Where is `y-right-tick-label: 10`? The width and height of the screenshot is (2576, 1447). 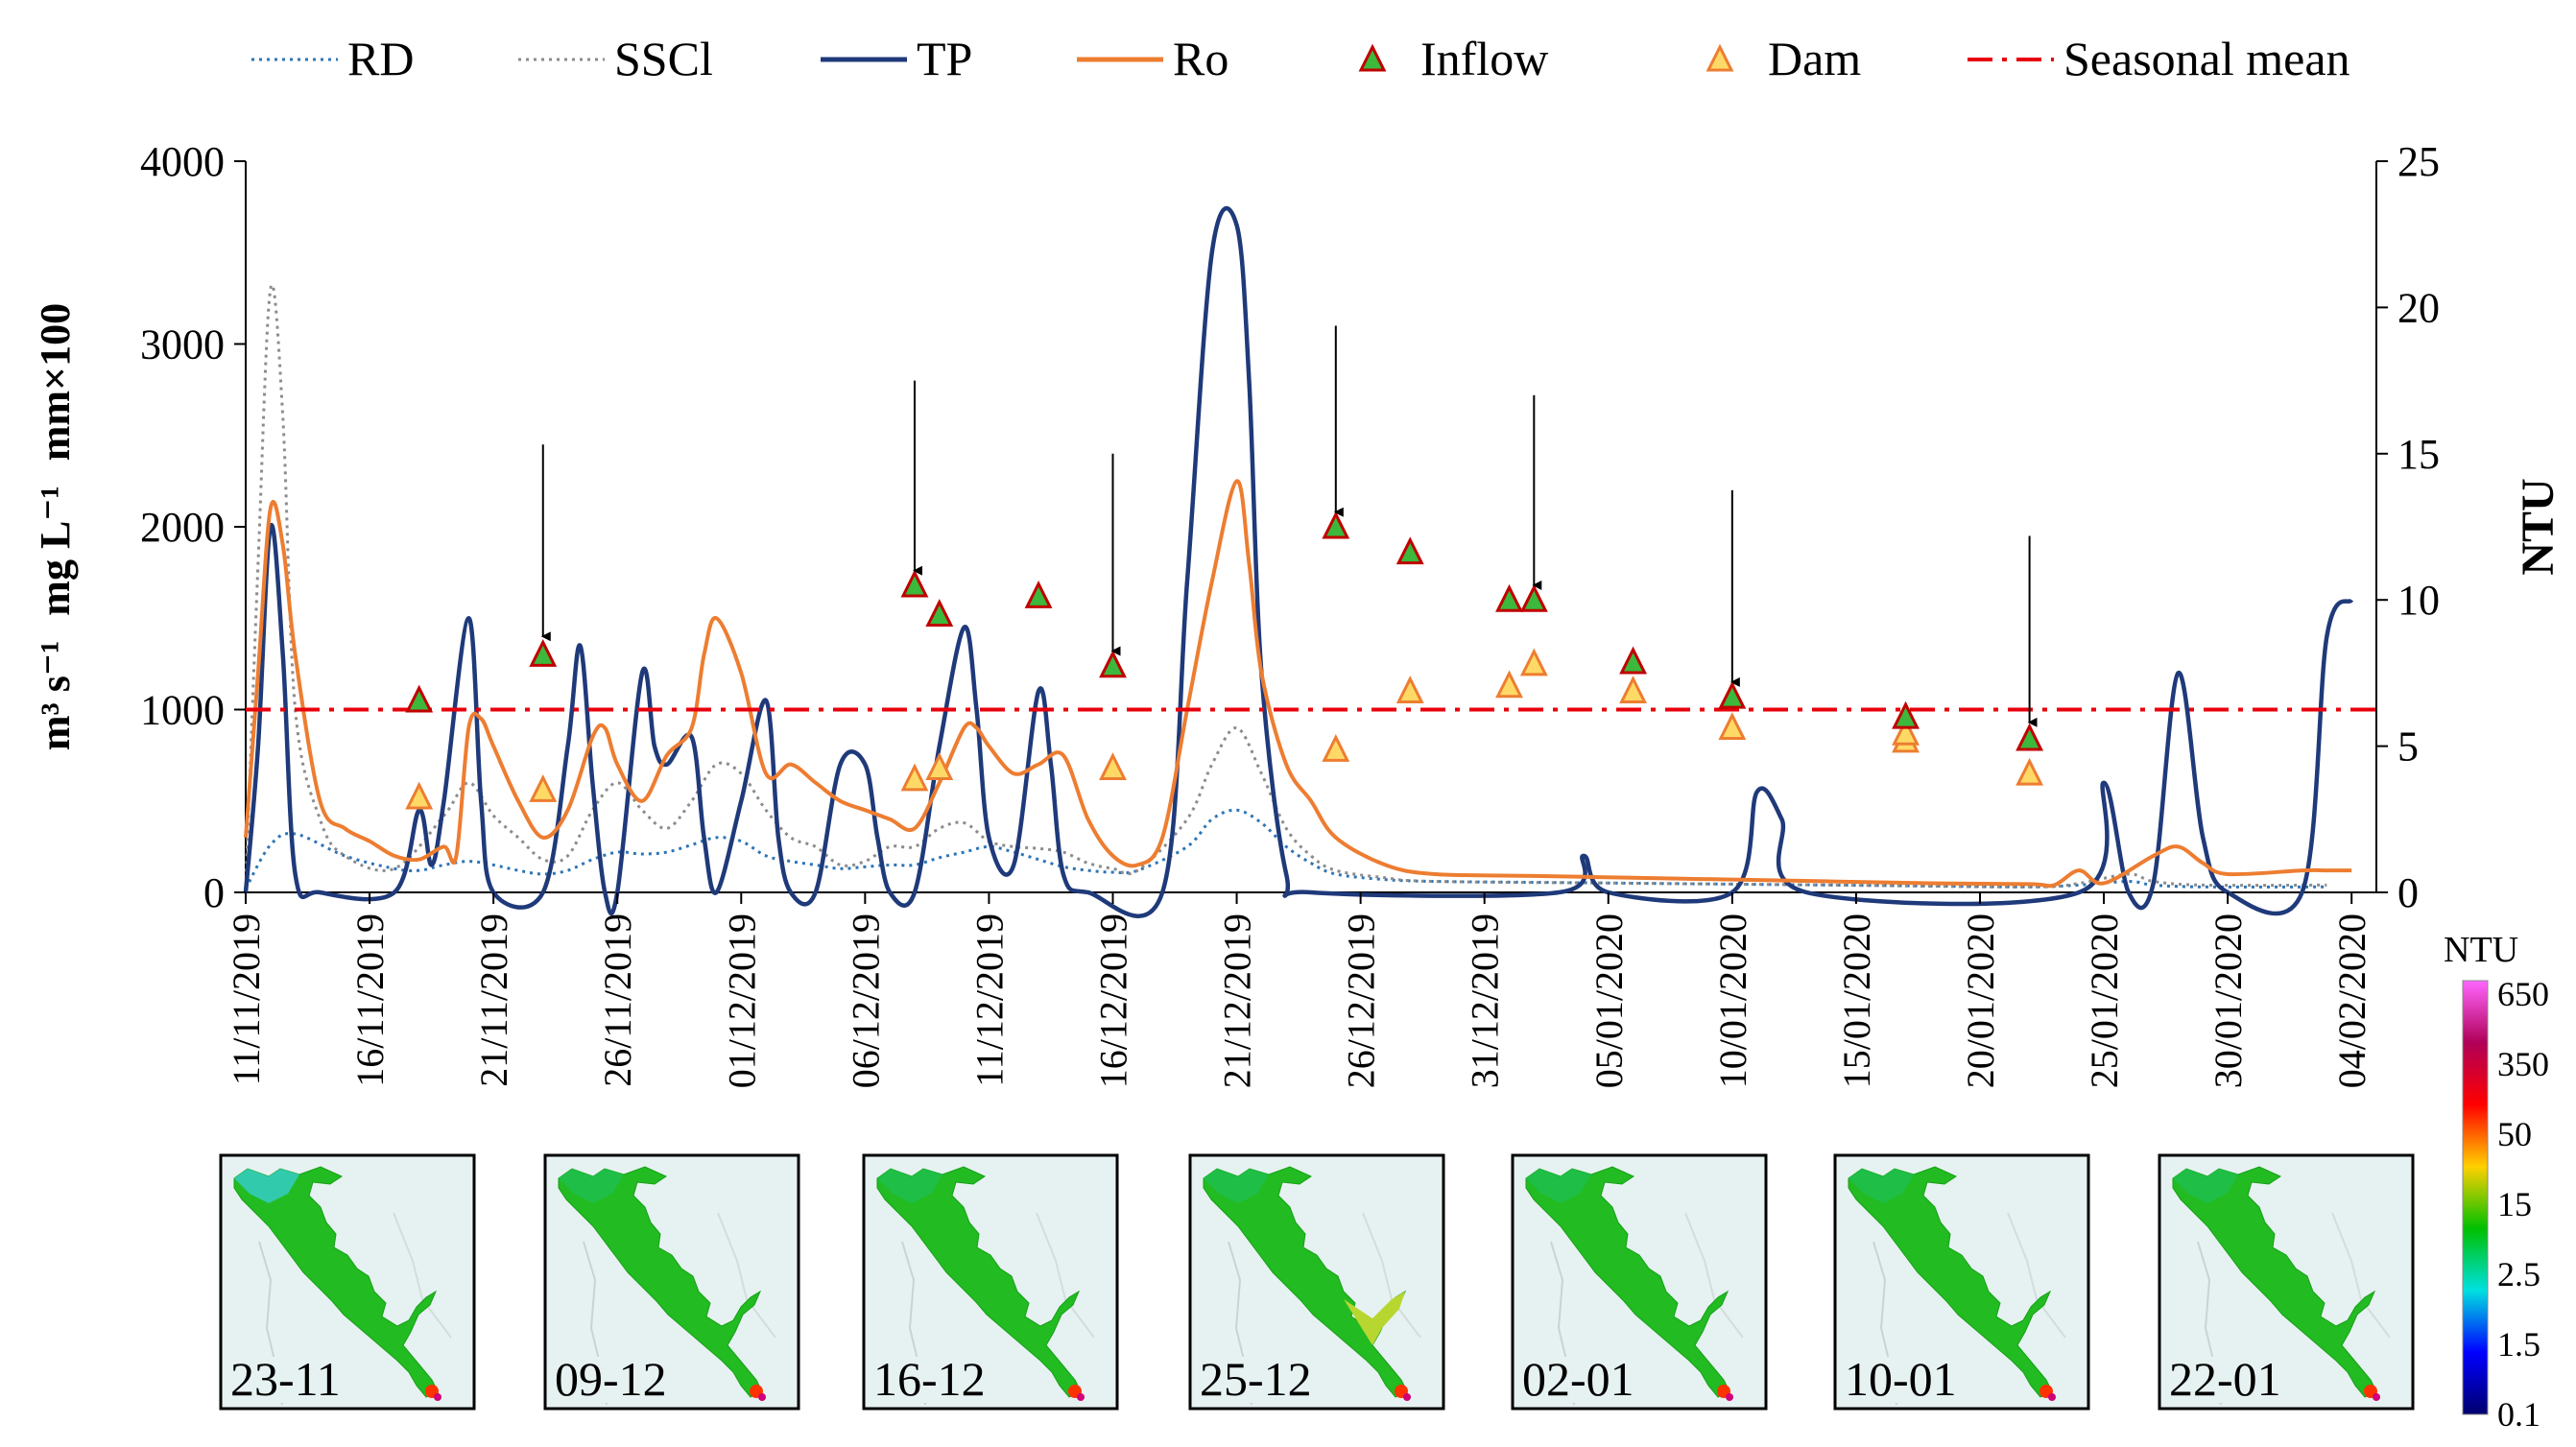 y-right-tick-label: 10 is located at coordinates (2418, 600).